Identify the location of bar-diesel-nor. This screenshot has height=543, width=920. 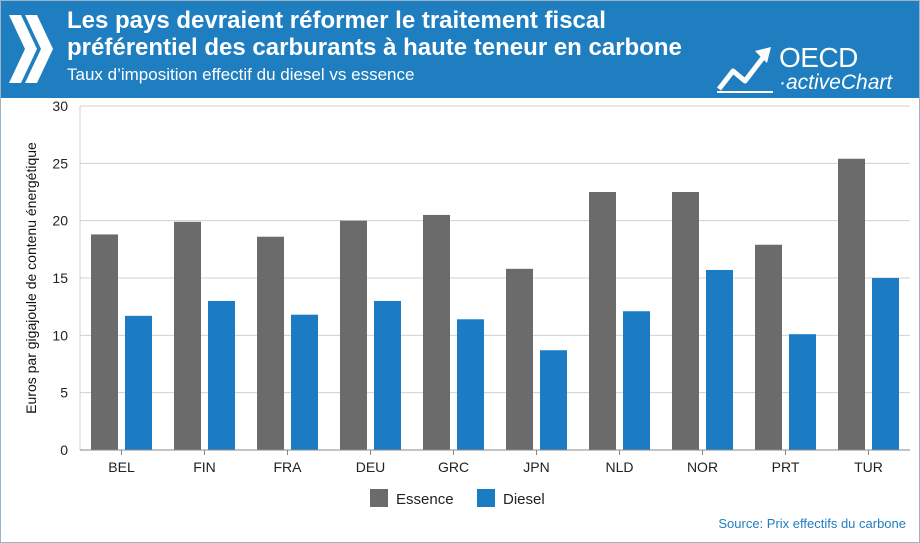
(719, 359).